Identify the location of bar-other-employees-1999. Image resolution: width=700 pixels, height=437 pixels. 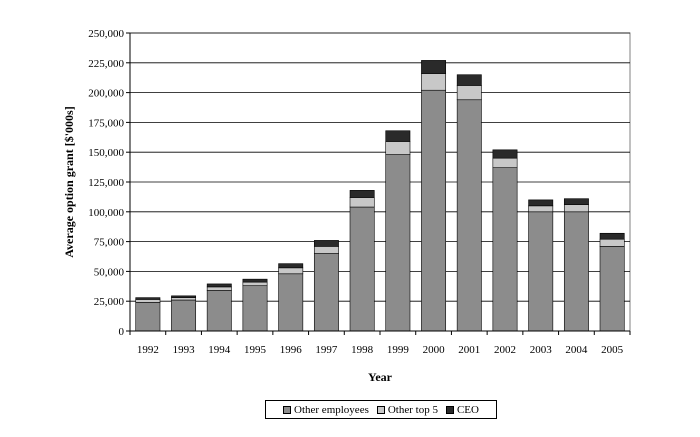
(398, 243).